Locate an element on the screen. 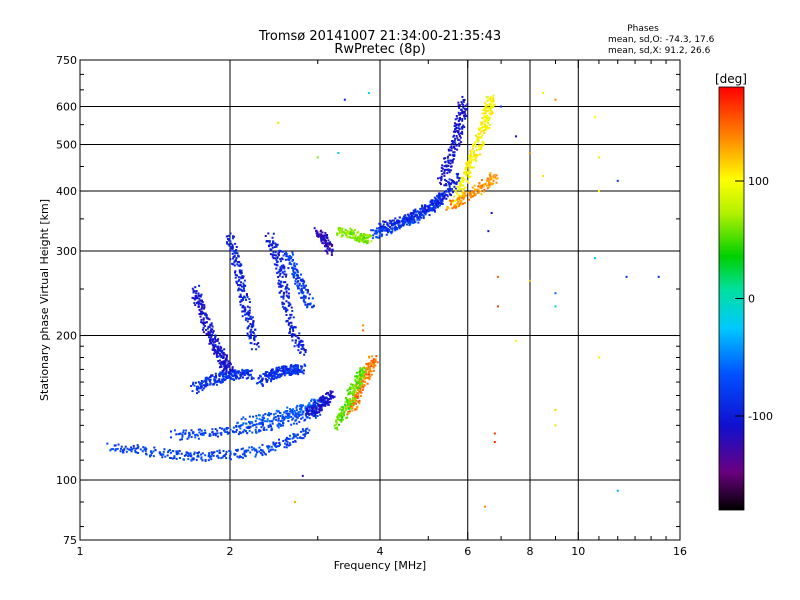  scatter-point is located at coordinates (617, 490).